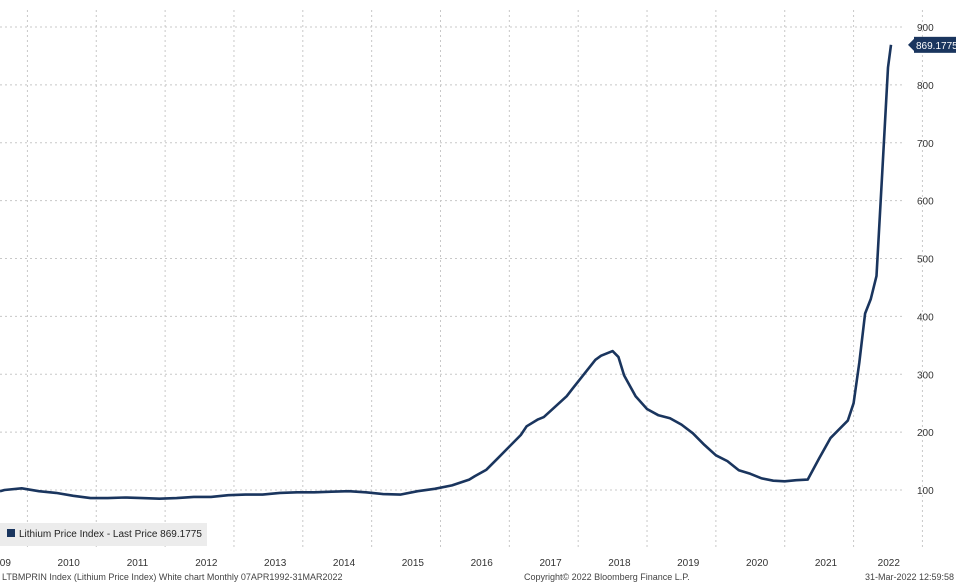  I want to click on x-tick-label: 2016, so click(482, 563).